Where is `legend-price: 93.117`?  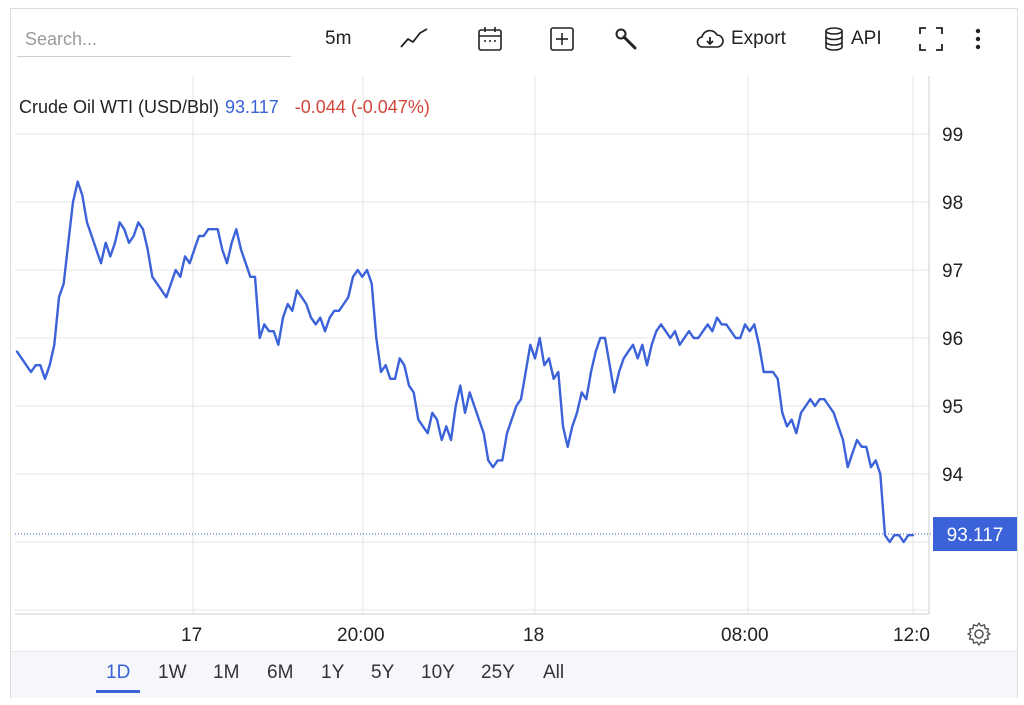
legend-price: 93.117 is located at coordinates (252, 107).